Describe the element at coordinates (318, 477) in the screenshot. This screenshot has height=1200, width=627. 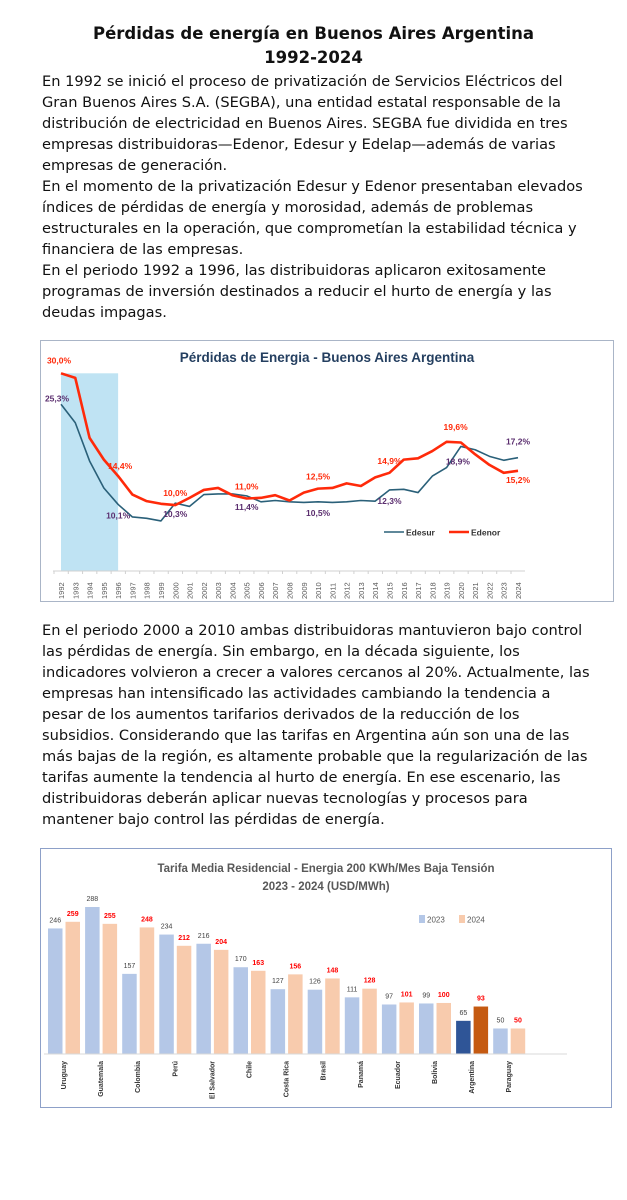
I see `data-label: 12,5%` at that location.